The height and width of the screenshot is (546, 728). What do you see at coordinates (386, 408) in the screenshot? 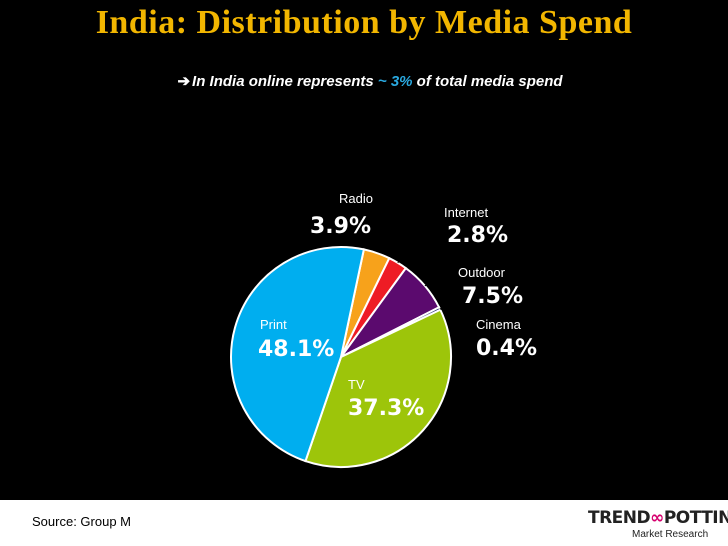
I see `label-tv-value: 37.3%` at bounding box center [386, 408].